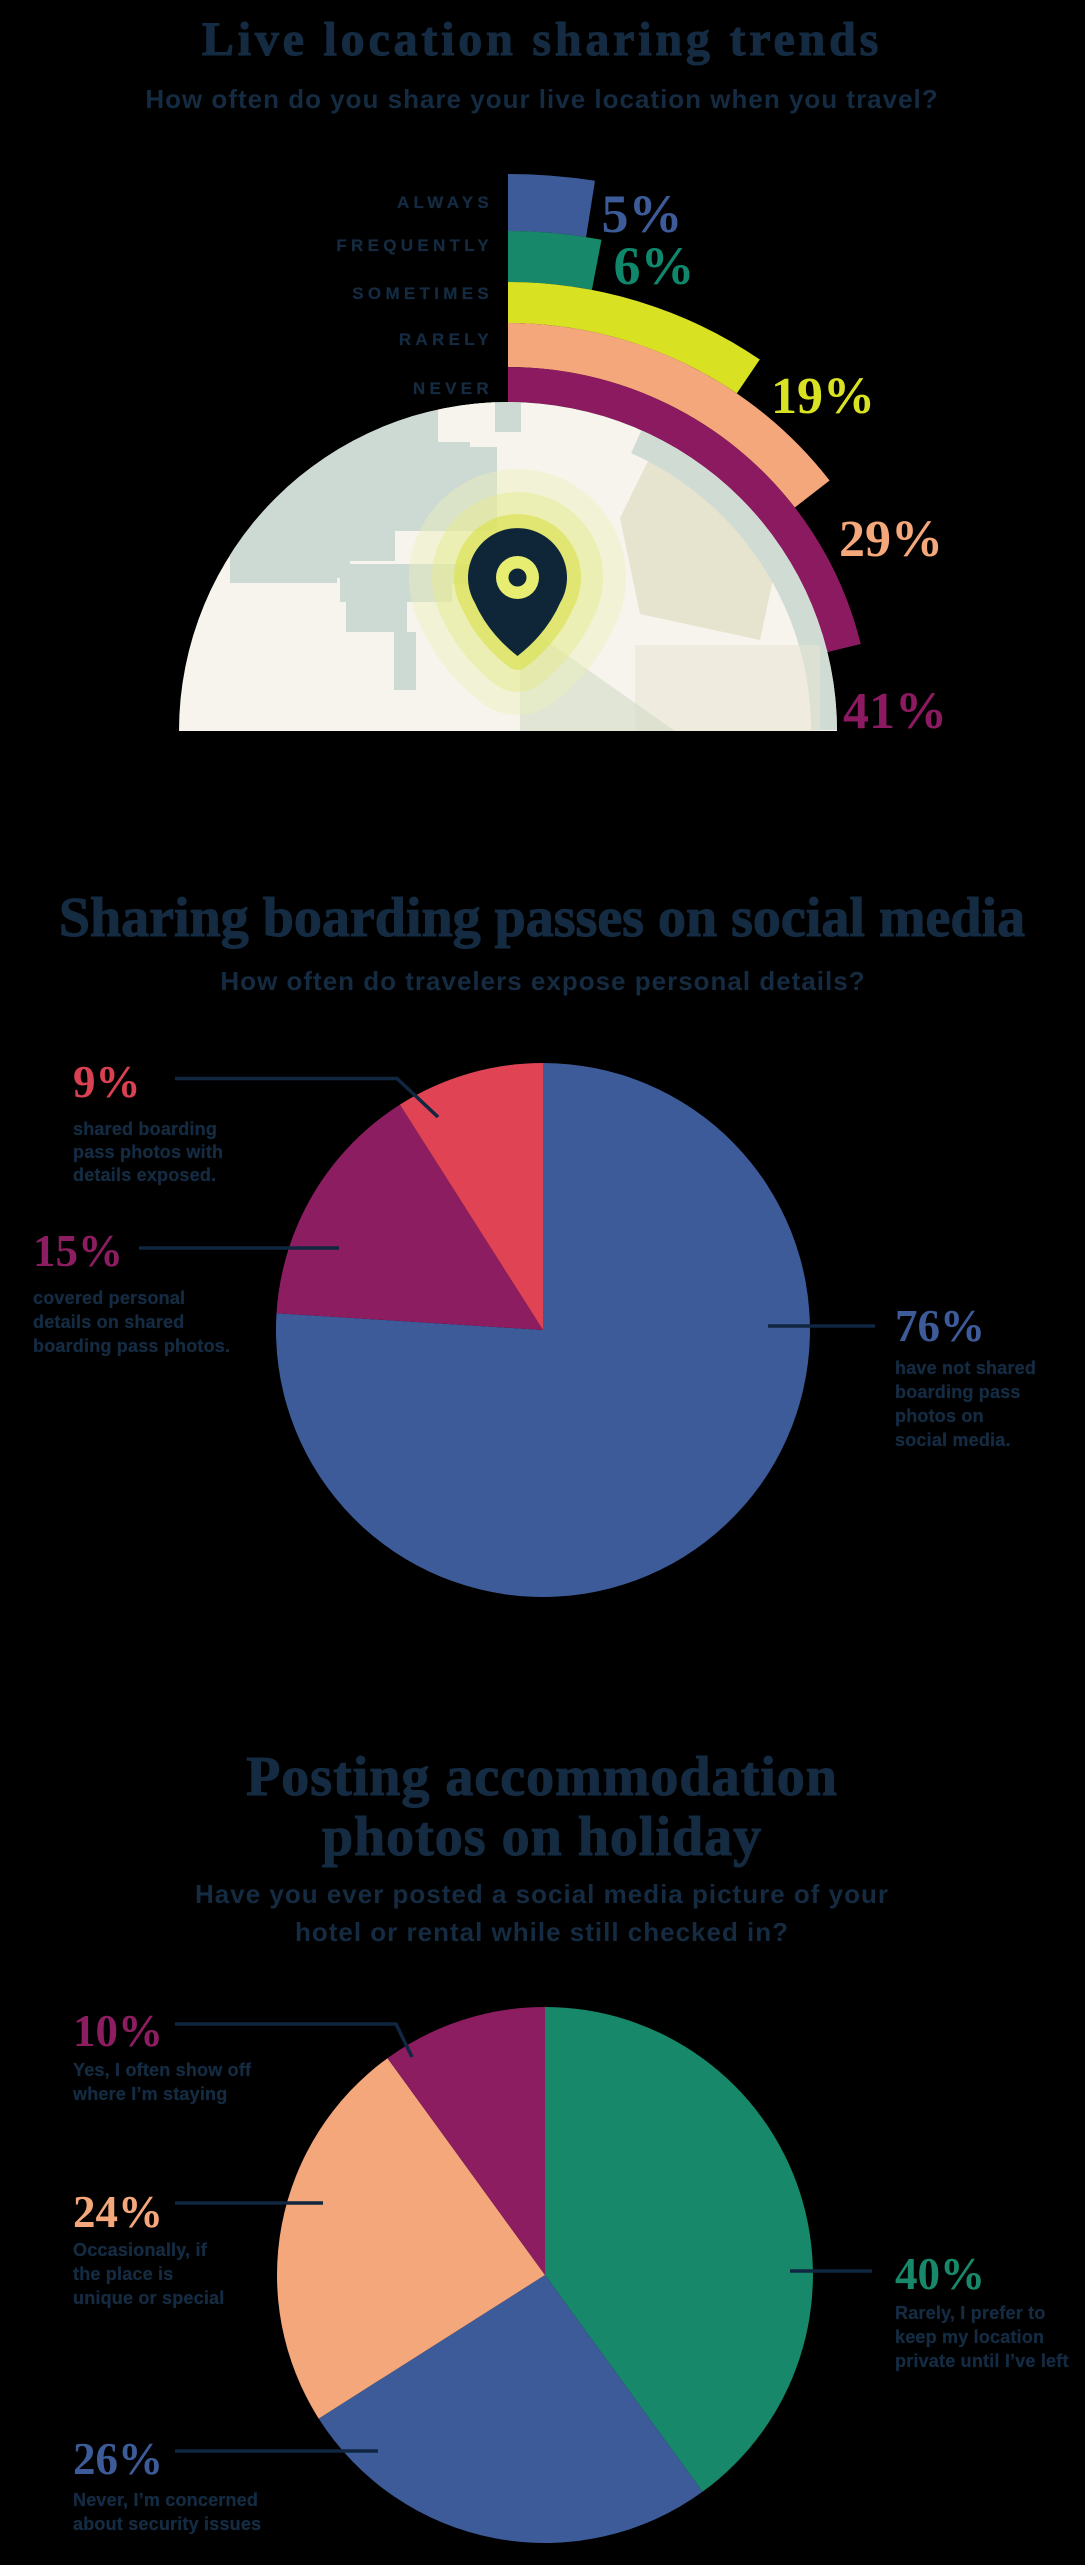  Describe the element at coordinates (107, 1082) in the screenshot. I see `svg-text: 9%` at that location.